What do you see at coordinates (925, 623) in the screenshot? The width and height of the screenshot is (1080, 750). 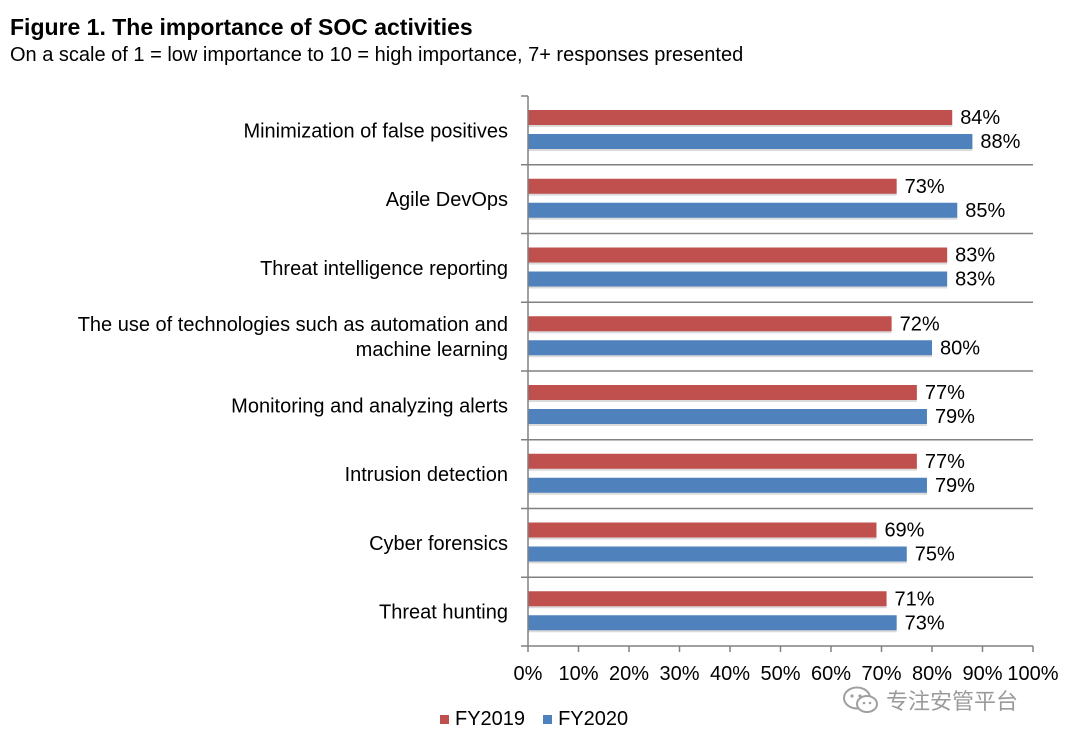 I see `data-label-fy2020: 73%` at bounding box center [925, 623].